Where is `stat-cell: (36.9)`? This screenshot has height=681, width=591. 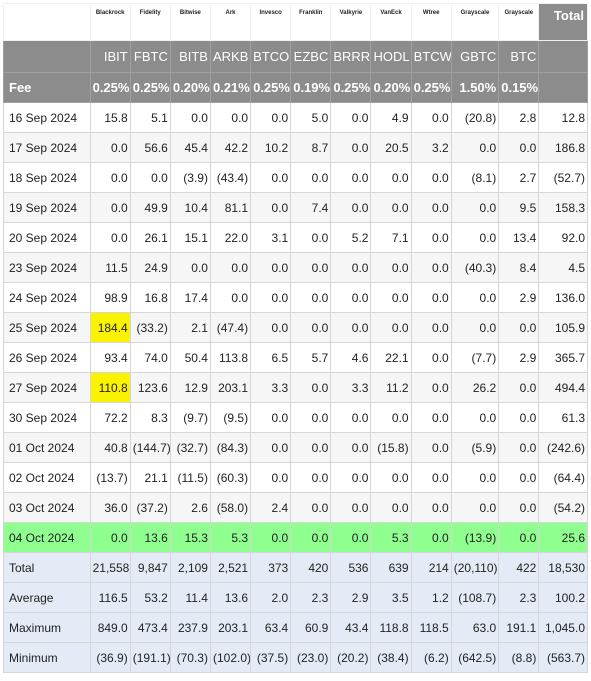
stat-cell: (36.9) is located at coordinates (110, 657).